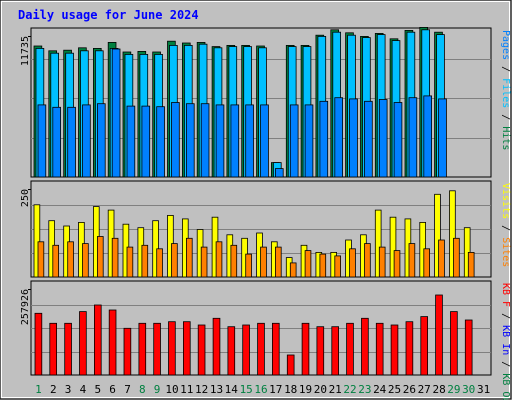 Image resolution: width=512 pixels, height=400 pixels. I want to click on legend-kbytes-part-2: KB In, so click(505, 340).